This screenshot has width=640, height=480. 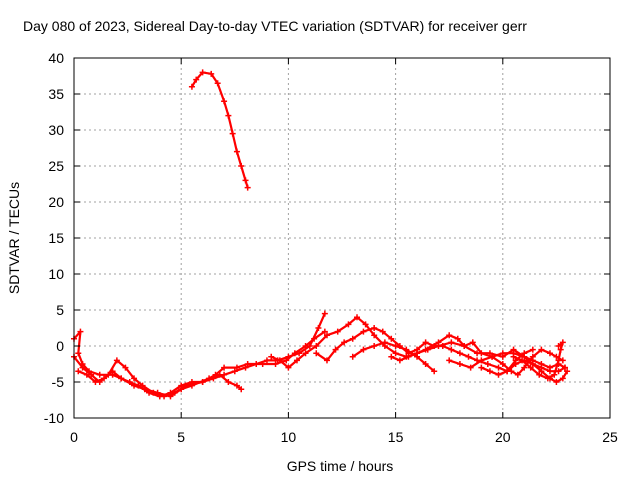 I want to click on y-tick-label: 40, so click(x=56, y=58).